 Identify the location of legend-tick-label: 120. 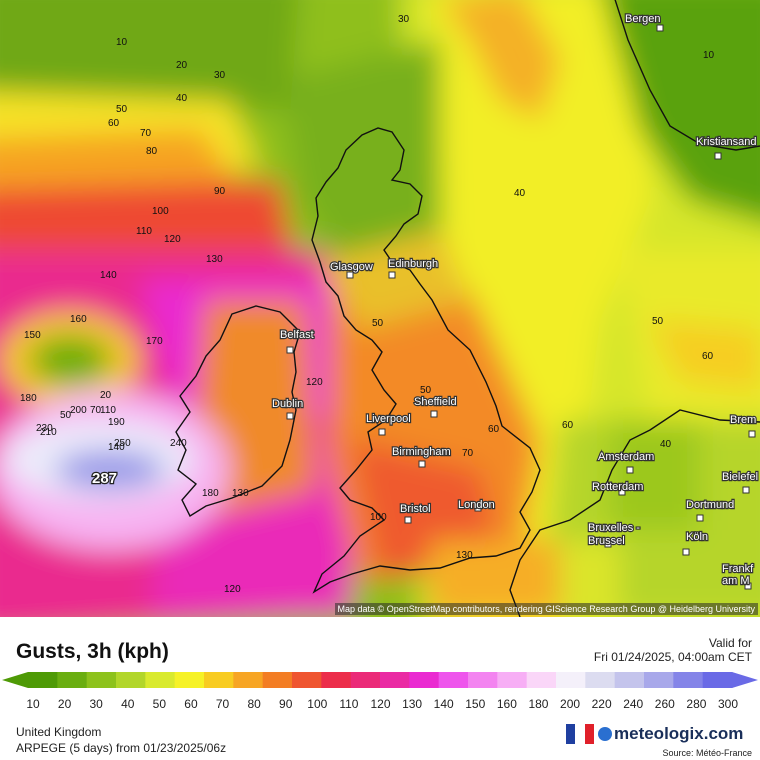
(380, 704).